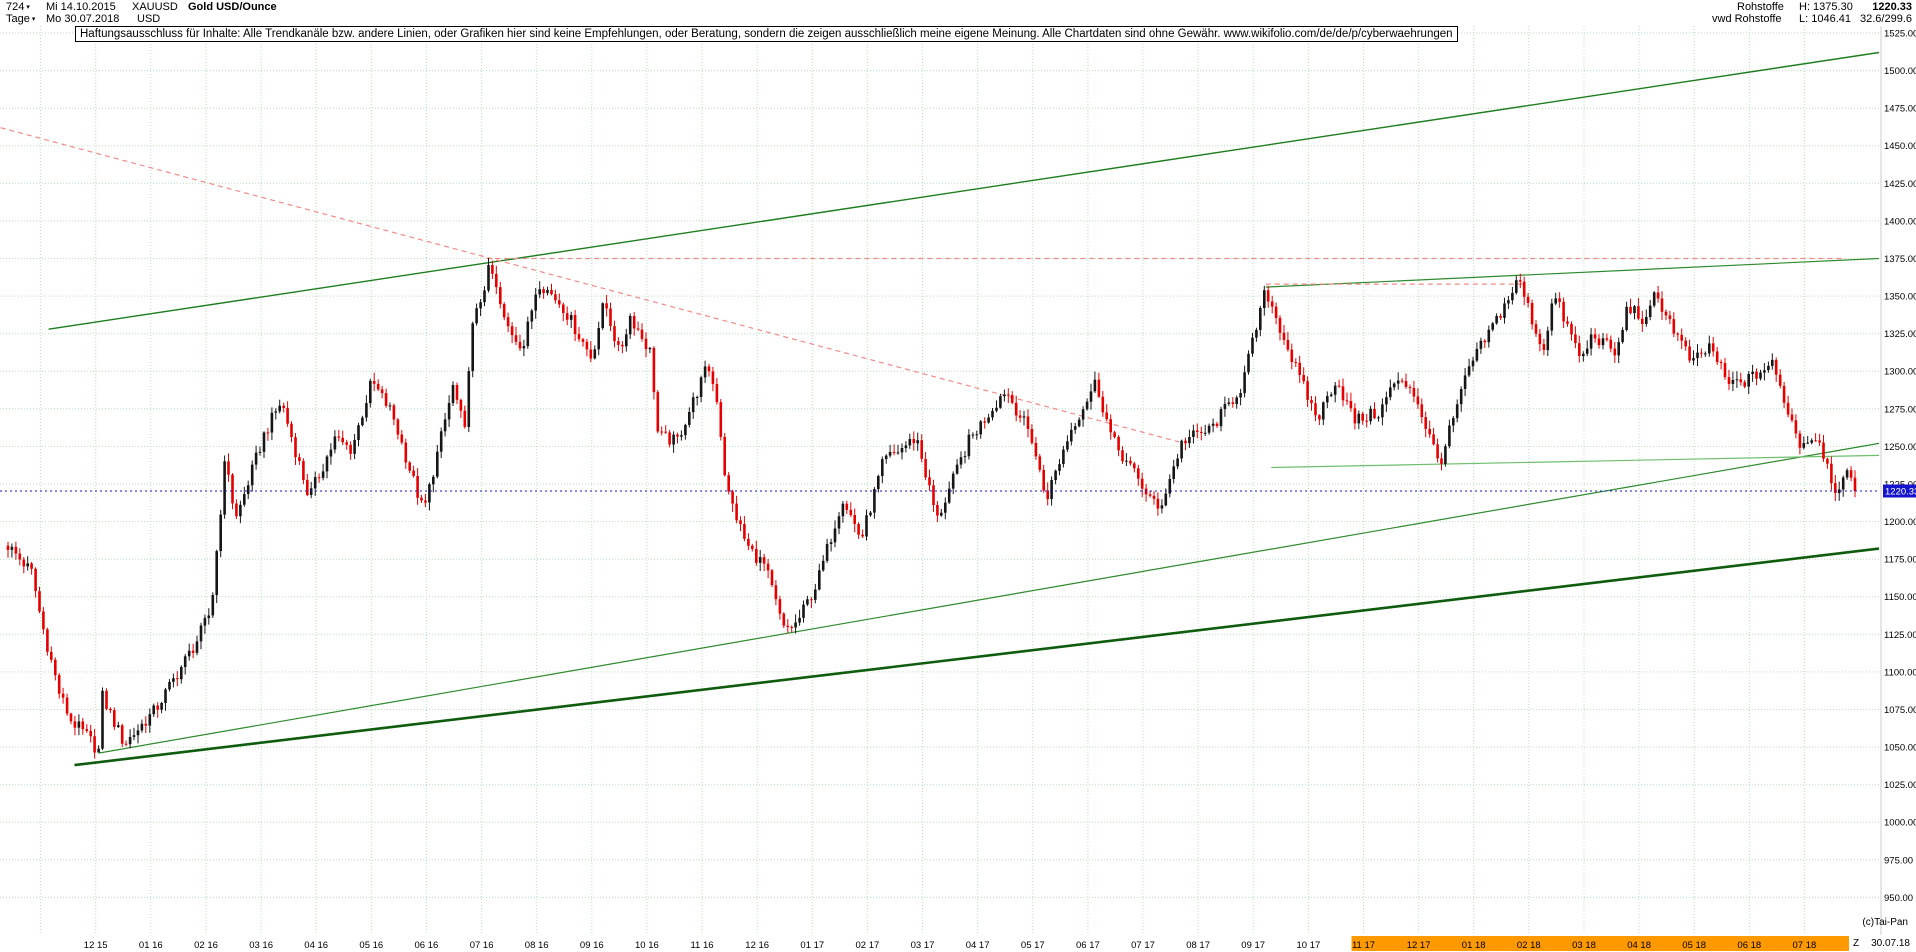 The height and width of the screenshot is (952, 1916). I want to click on svg-text: 09 17, so click(1253, 945).